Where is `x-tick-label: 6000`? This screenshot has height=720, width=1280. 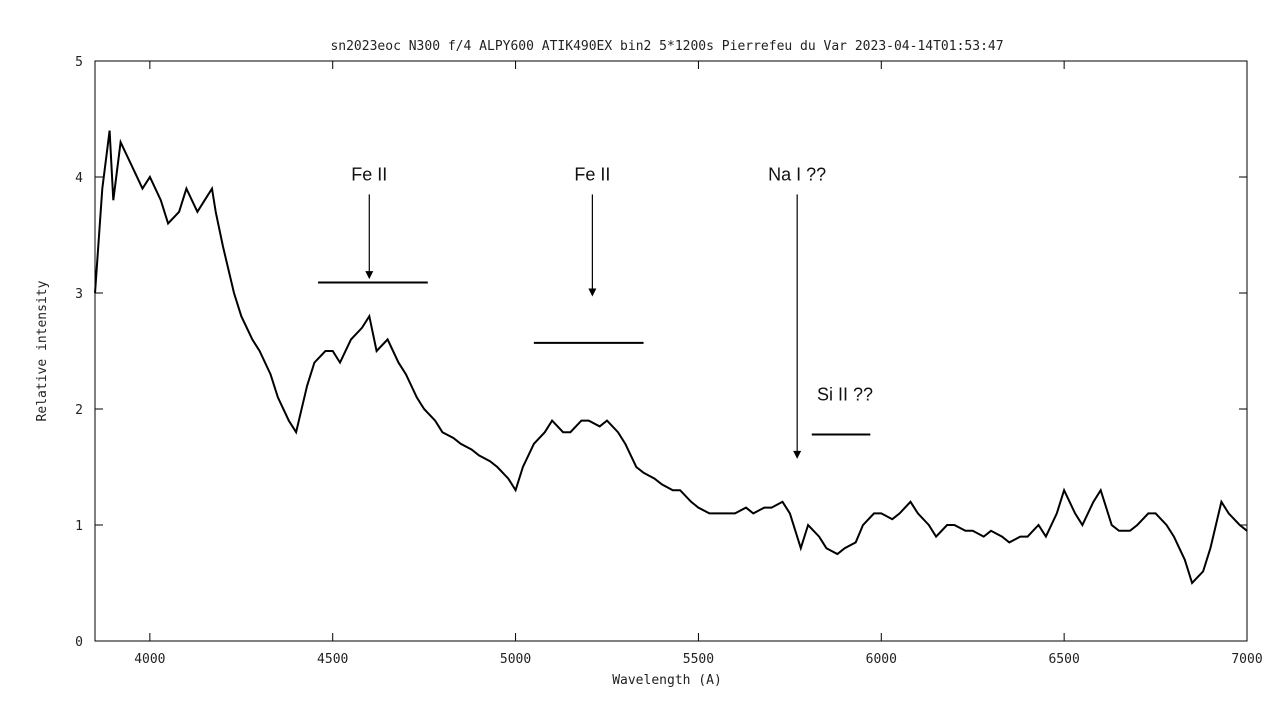
x-tick-label: 6000 is located at coordinates (881, 659).